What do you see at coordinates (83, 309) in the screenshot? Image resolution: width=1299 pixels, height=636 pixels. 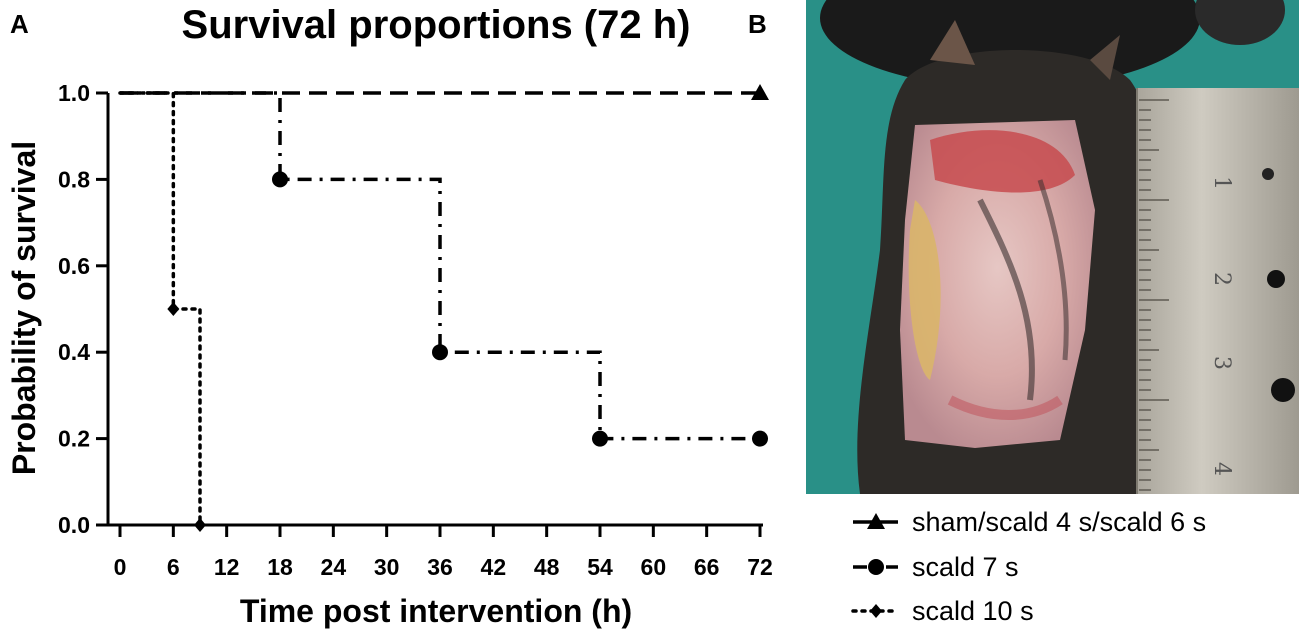 I see `y-axis-ticks: 0.0 0.2 0.4 0.6 0.8 1.0` at bounding box center [83, 309].